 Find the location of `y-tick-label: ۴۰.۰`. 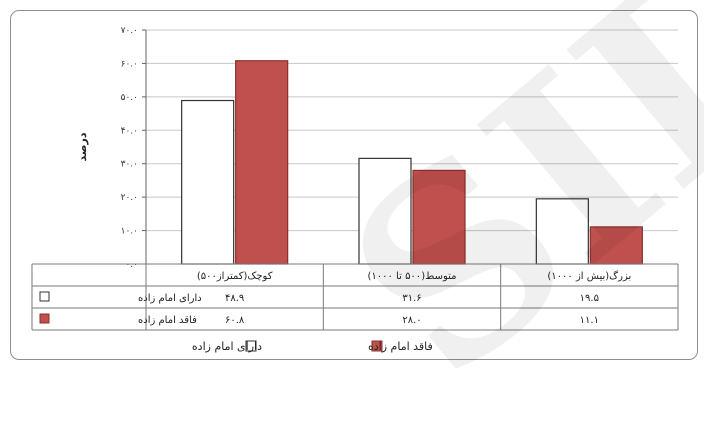

y-tick-label: ۴۰.۰ is located at coordinates (129, 131).